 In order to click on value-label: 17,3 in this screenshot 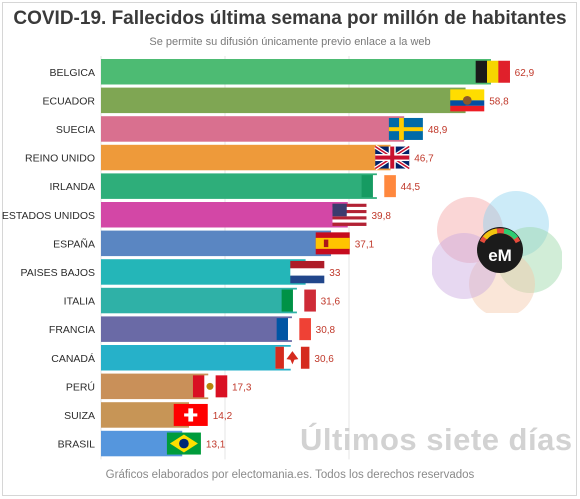, I will do `click(242, 387)`.